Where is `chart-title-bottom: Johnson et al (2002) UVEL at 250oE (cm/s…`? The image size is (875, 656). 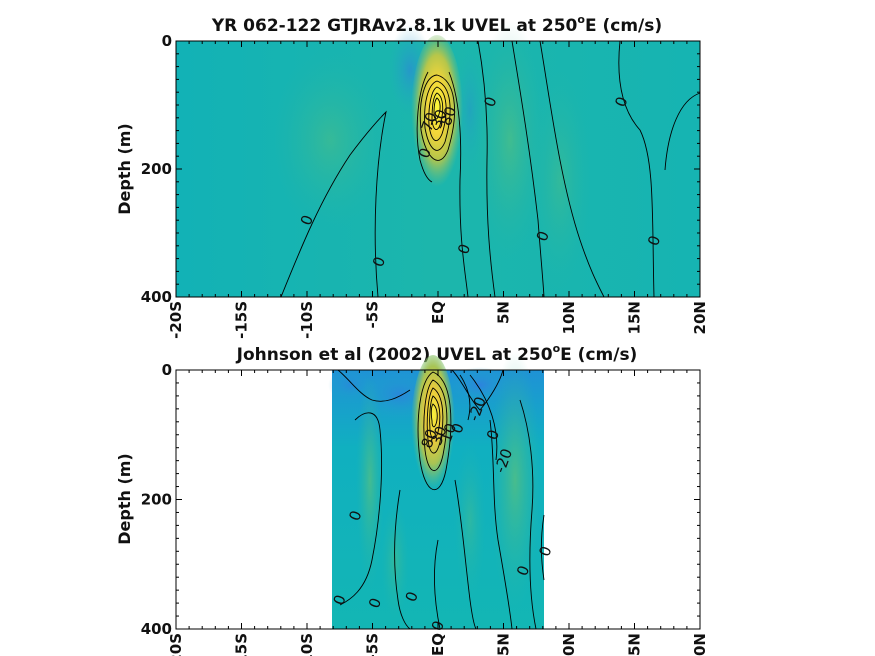 chart-title-bottom: Johnson et al (2002) UVEL at 250oE (cm/s… is located at coordinates (437, 353).